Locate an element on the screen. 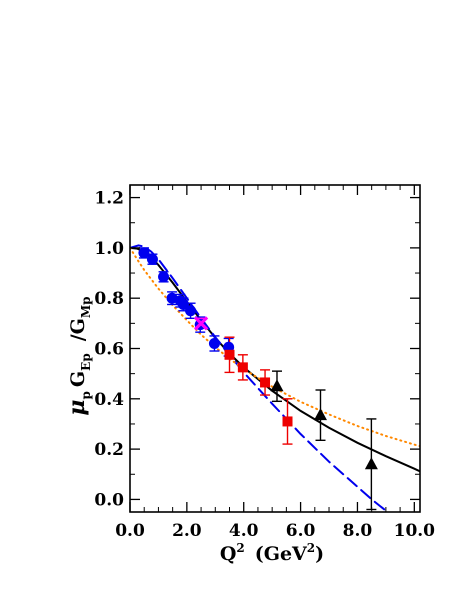 The height and width of the screenshot is (609, 471). x-tick-label: 4.0 is located at coordinates (244, 531).